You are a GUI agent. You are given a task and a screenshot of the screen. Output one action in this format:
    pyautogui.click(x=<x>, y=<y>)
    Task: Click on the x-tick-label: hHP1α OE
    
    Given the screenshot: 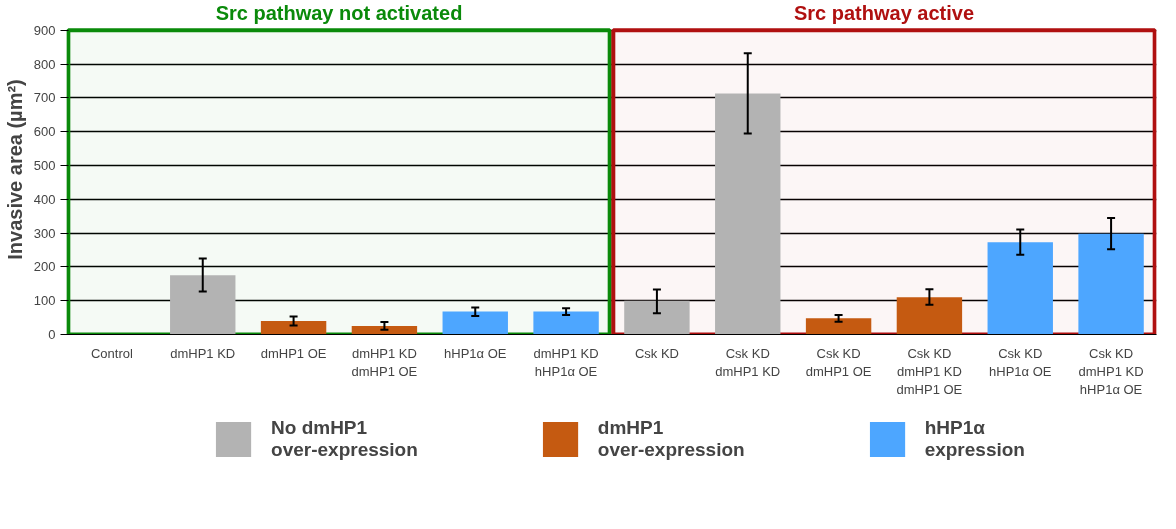 What is the action you would take?
    pyautogui.click(x=475, y=353)
    